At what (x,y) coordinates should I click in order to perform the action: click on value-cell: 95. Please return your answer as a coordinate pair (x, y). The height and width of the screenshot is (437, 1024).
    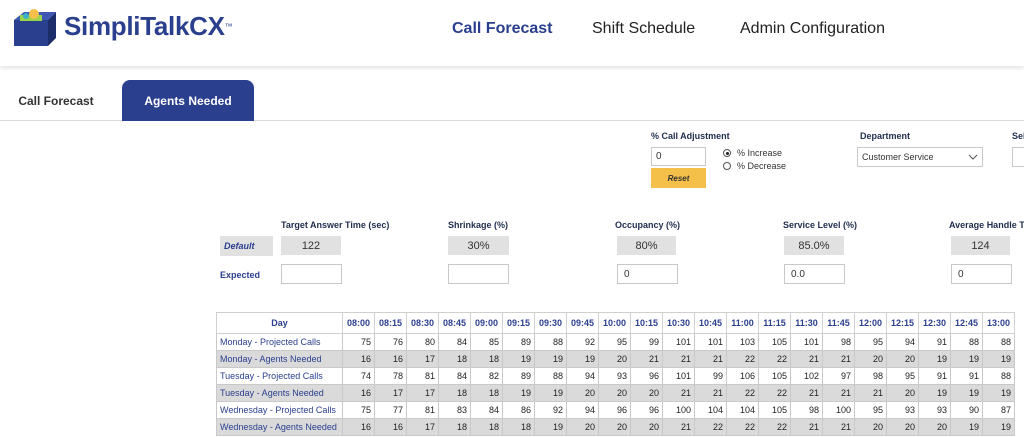
    Looking at the image, I should click on (870, 342).